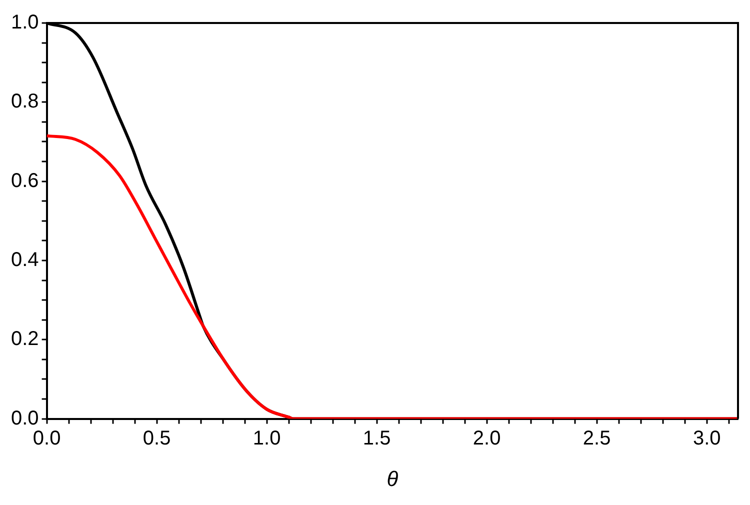 This screenshot has width=750, height=505. Describe the element at coordinates (706, 438) in the screenshot. I see `x-tick-label: 3.0` at that location.